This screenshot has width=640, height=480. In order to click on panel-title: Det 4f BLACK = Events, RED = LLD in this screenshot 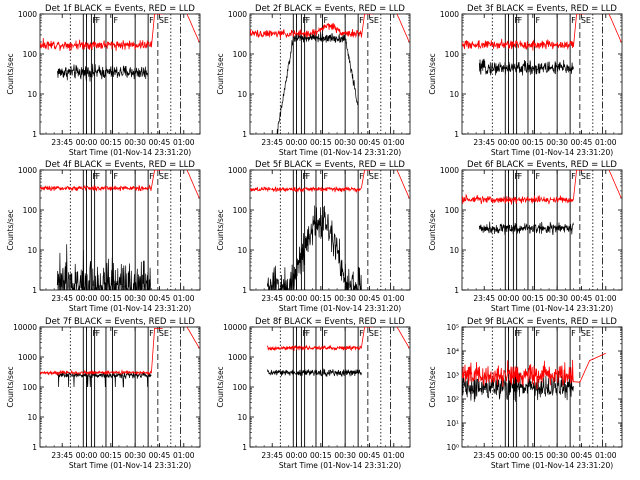, I will do `click(120, 165)`.